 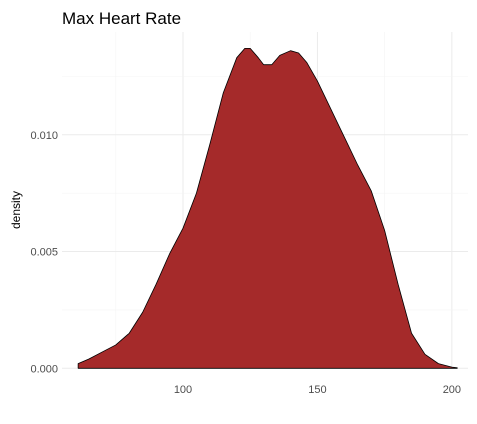 I want to click on y-tick-label: 0.005, so click(x=44, y=253).